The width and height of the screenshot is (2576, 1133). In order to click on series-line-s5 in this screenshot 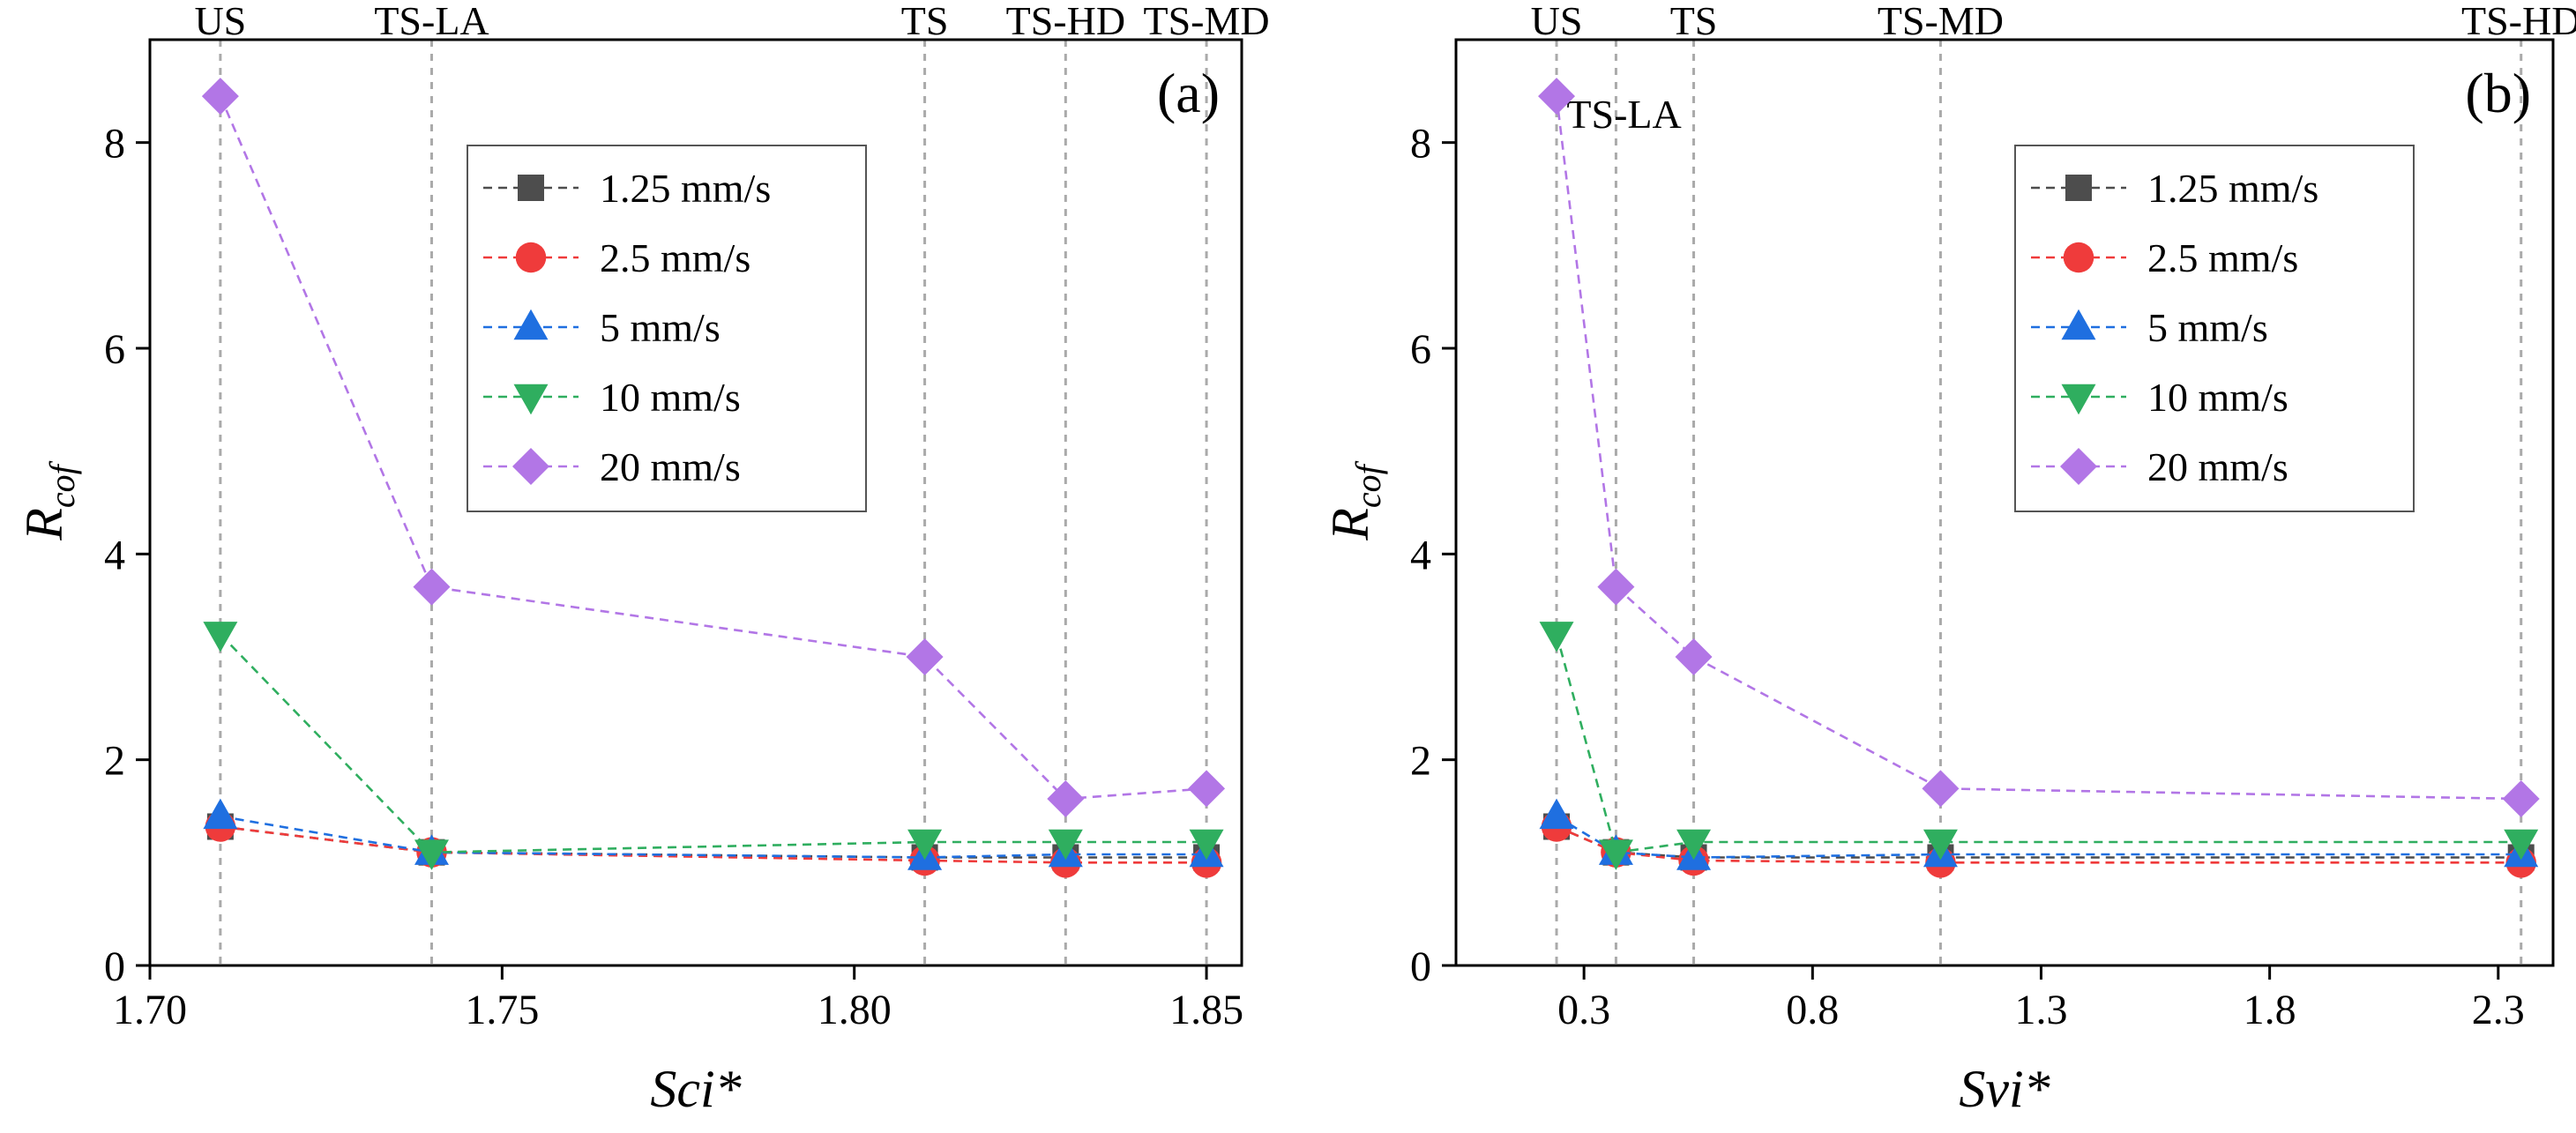, I will do `click(2038, 837)`.